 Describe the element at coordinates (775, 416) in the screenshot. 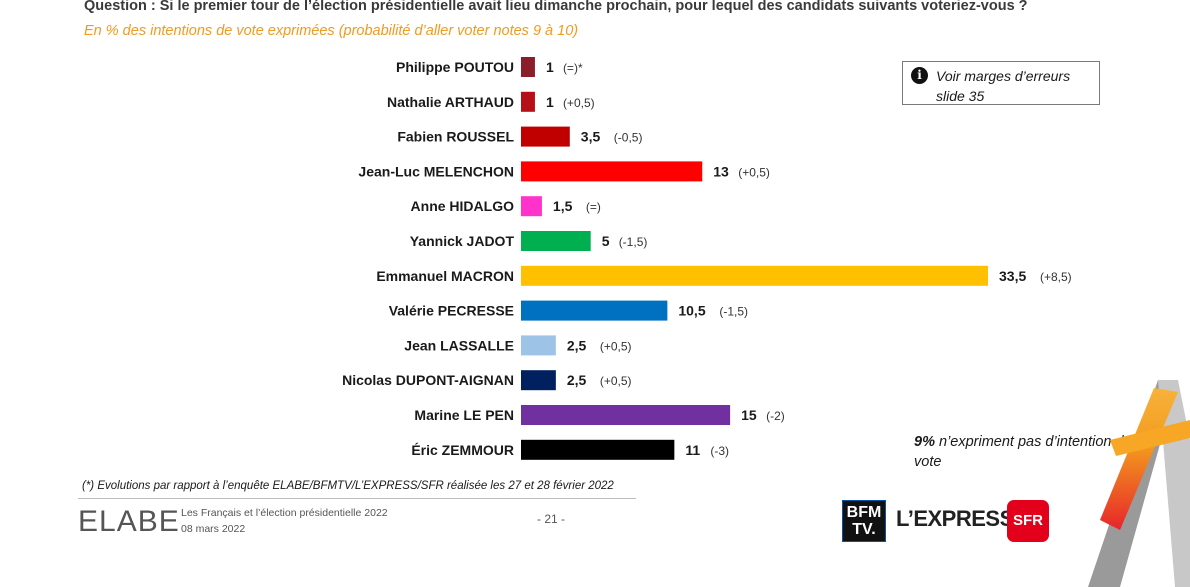

I see `change-label: (-2)` at that location.